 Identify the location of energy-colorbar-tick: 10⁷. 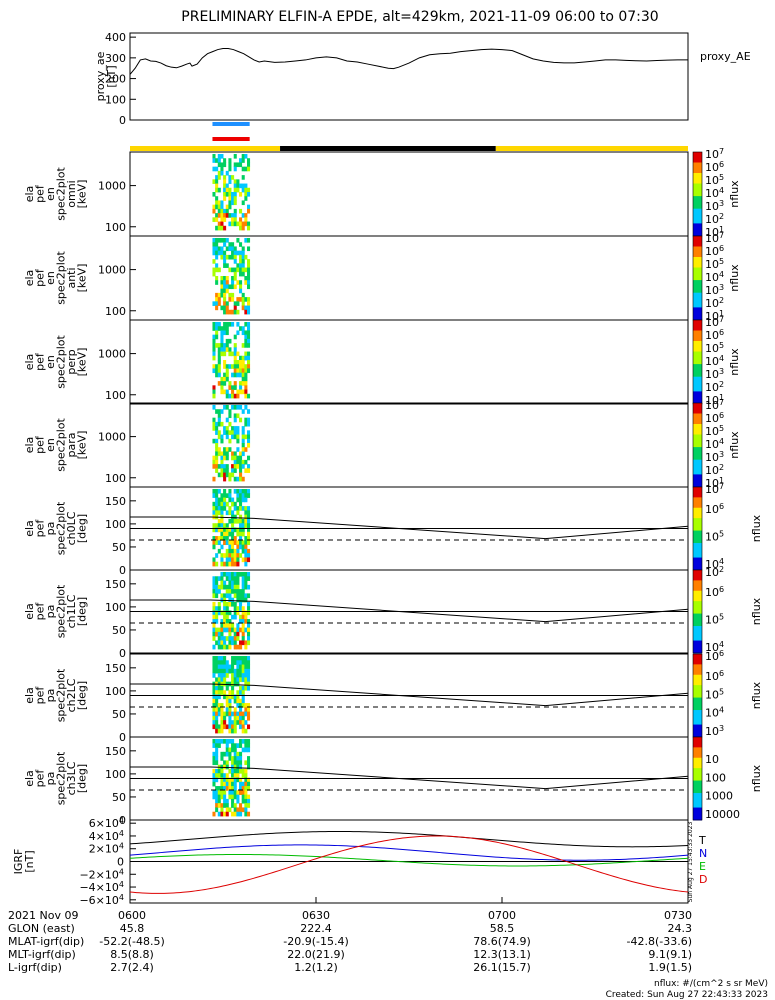
(714, 238).